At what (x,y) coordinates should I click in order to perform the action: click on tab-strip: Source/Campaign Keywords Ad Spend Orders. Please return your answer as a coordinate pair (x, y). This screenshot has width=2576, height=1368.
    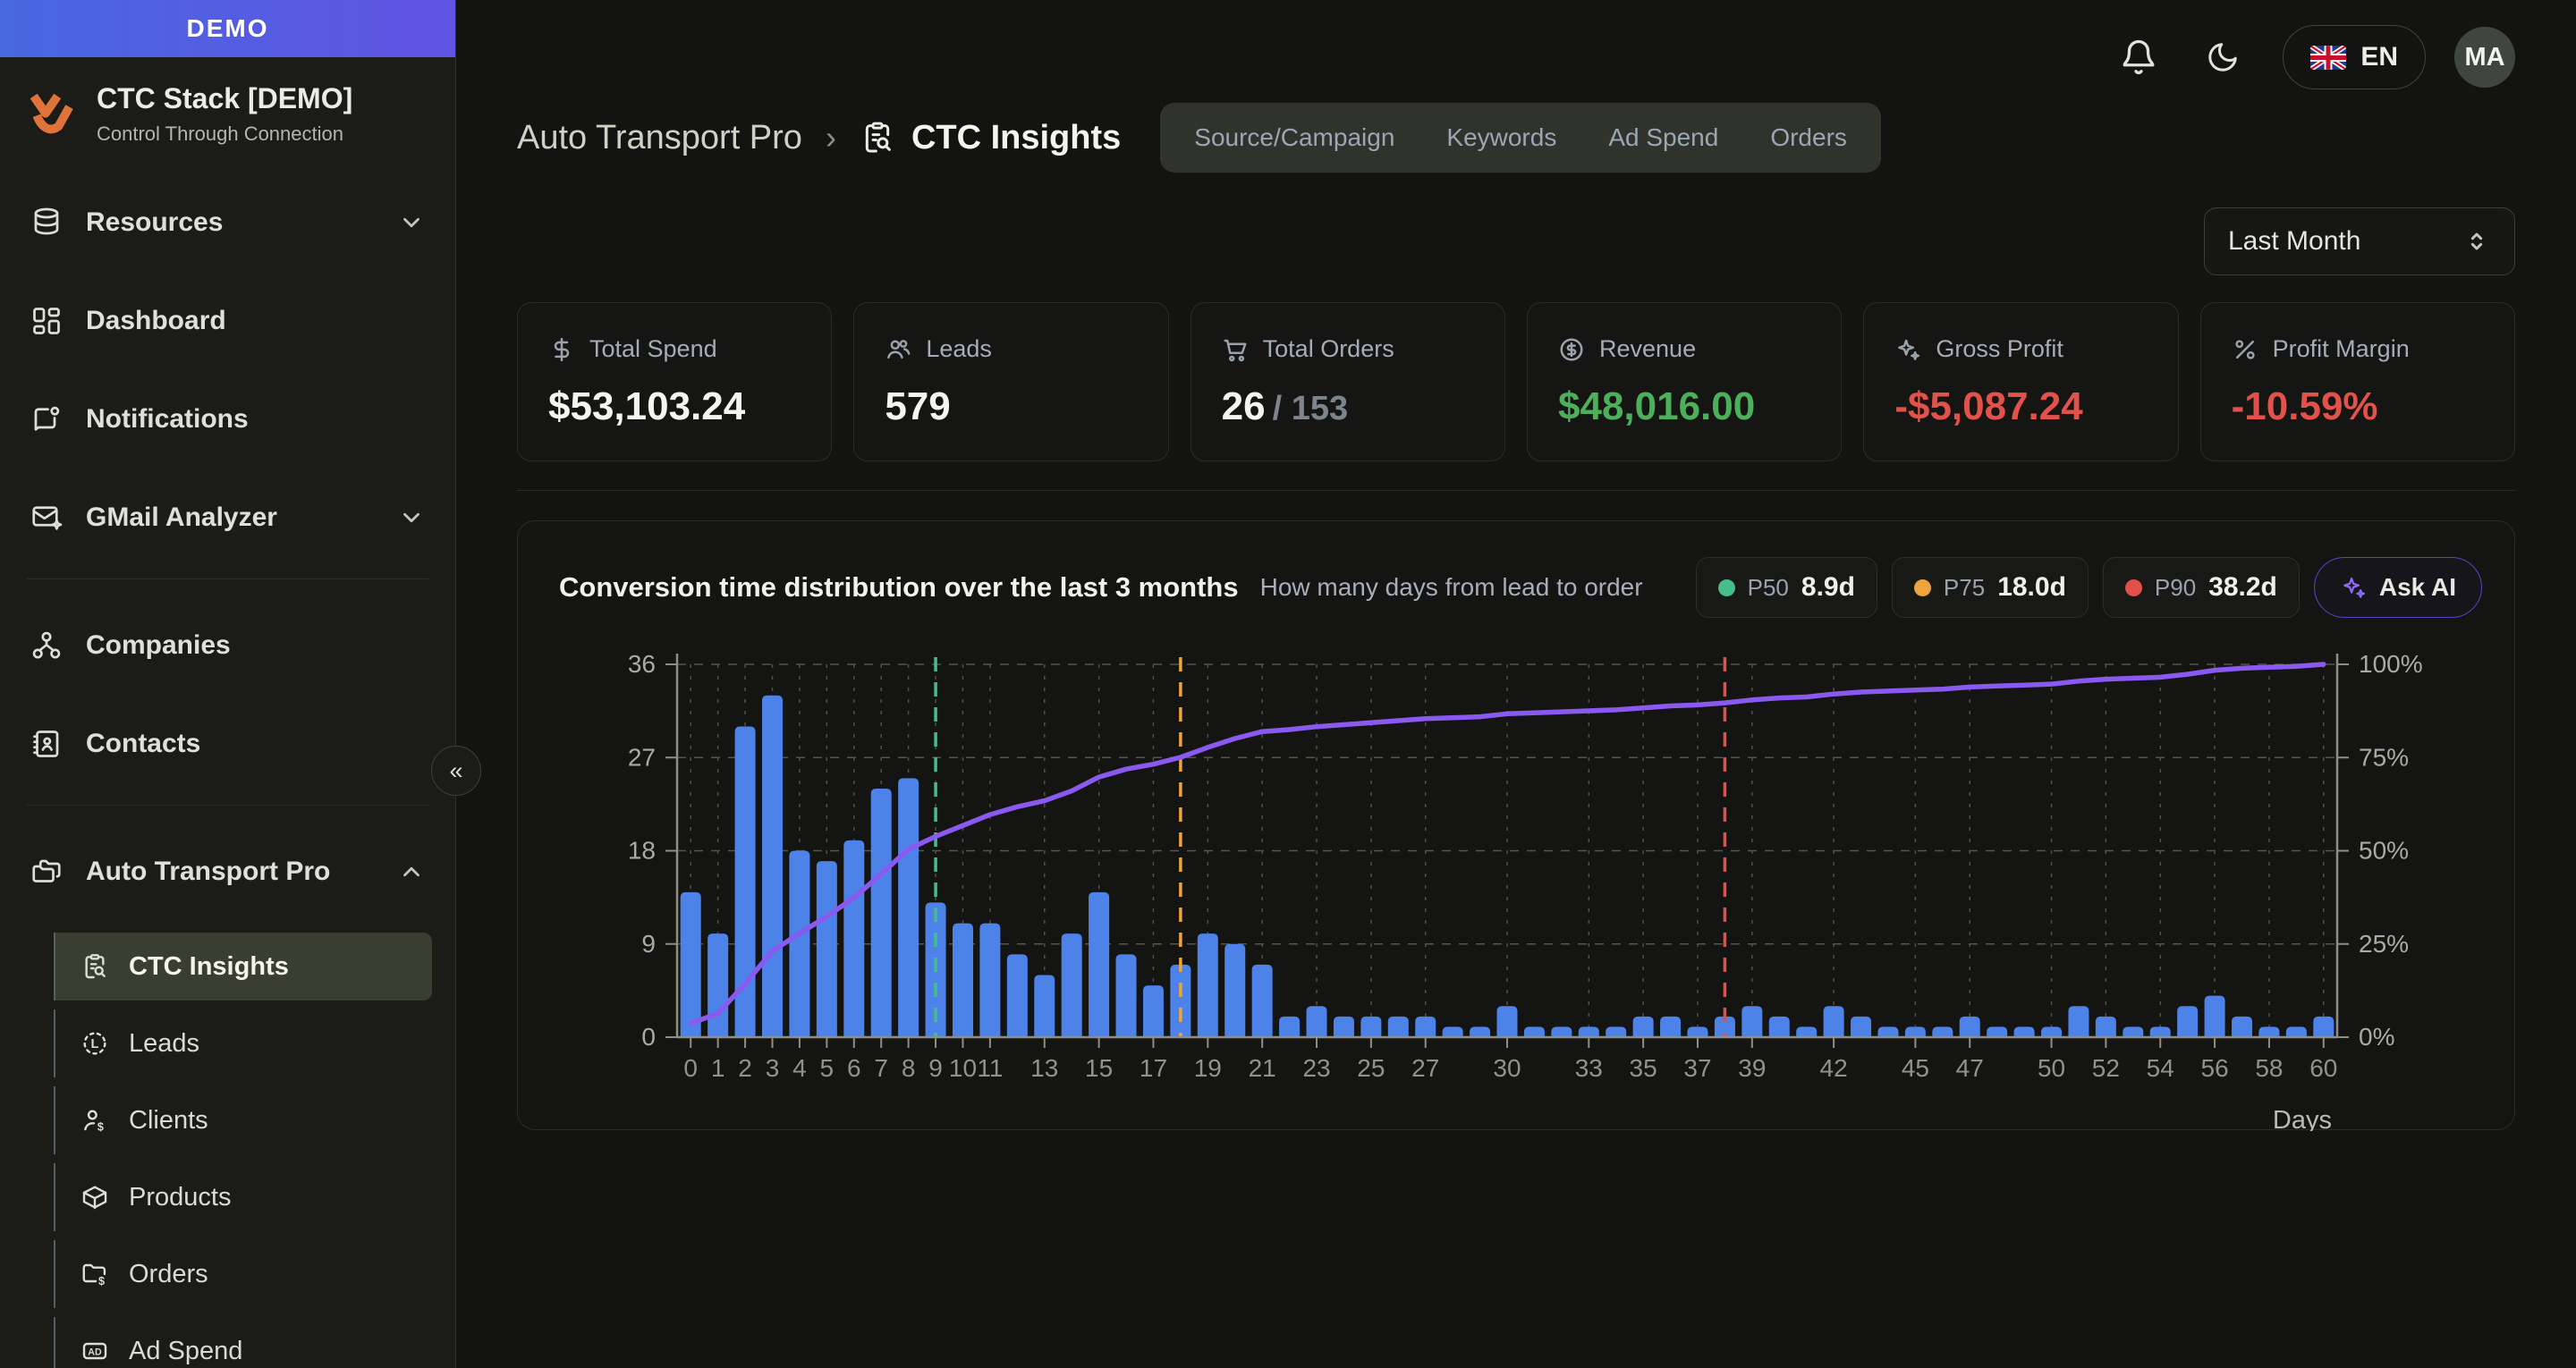
    Looking at the image, I should click on (1520, 138).